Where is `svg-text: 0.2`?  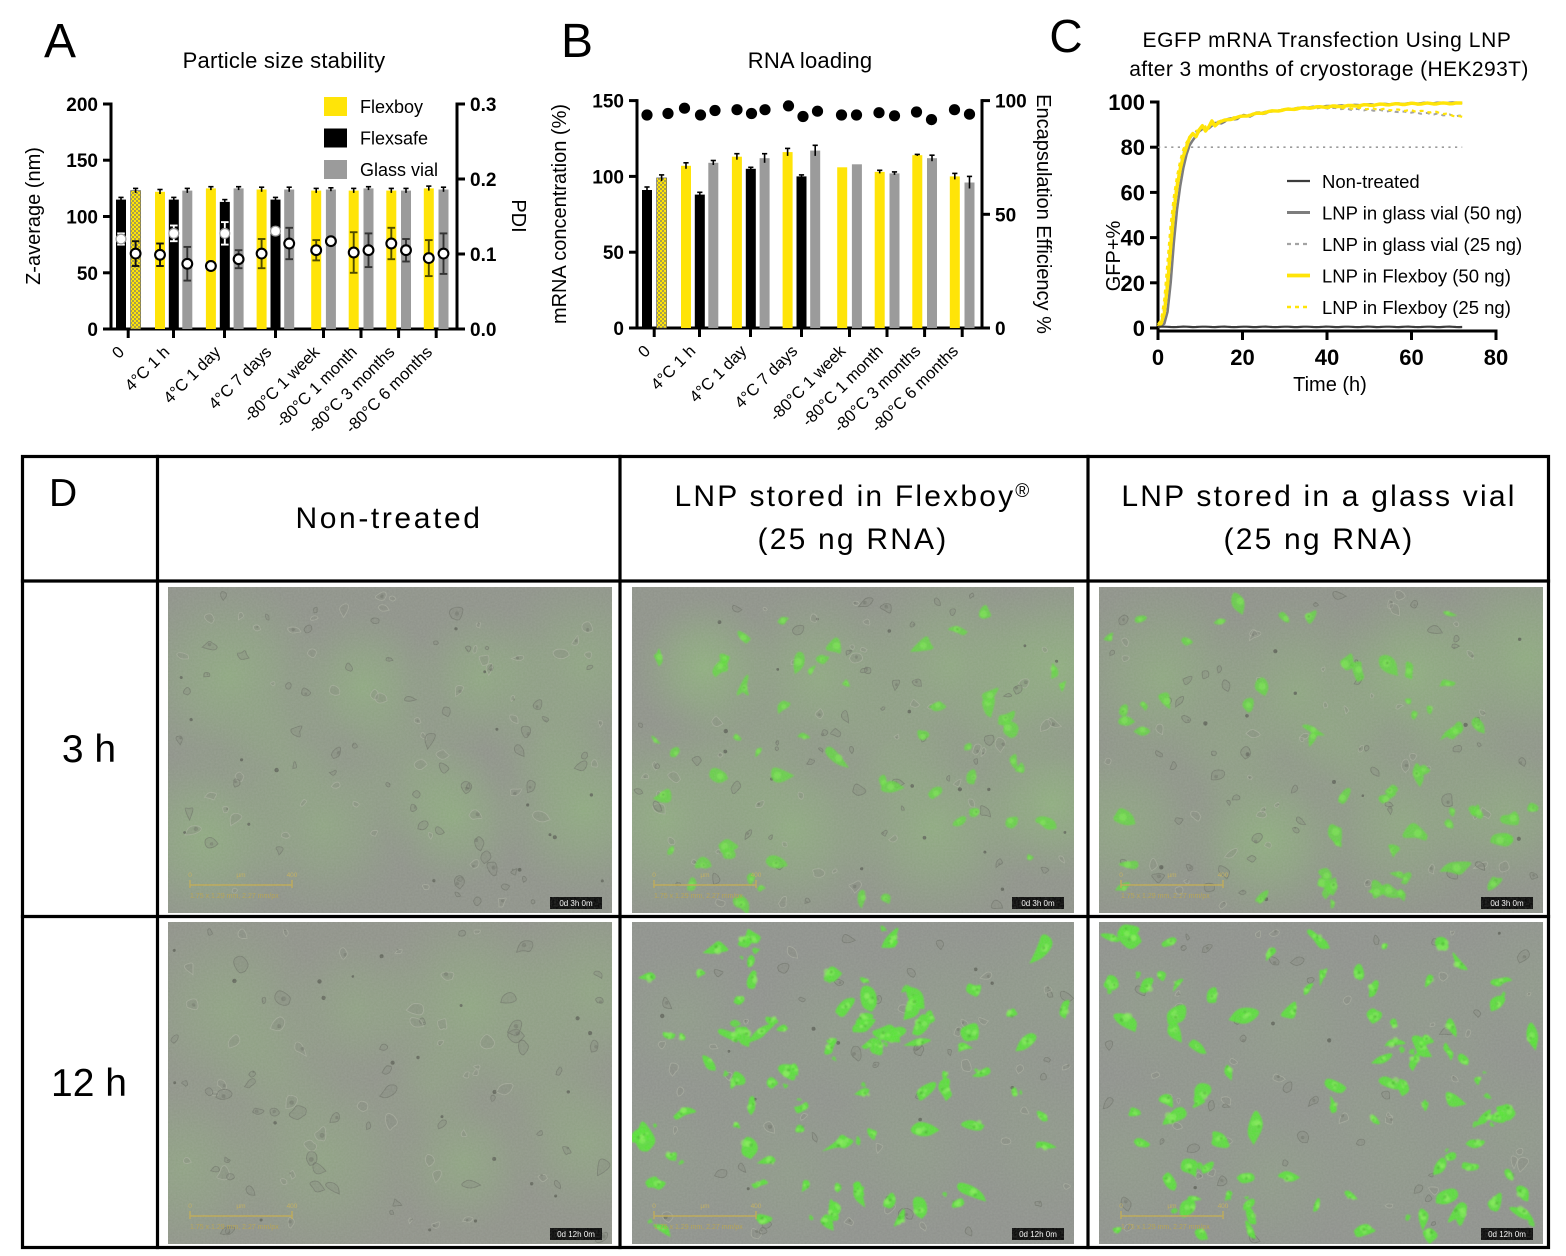
svg-text: 0.2 is located at coordinates (483, 180).